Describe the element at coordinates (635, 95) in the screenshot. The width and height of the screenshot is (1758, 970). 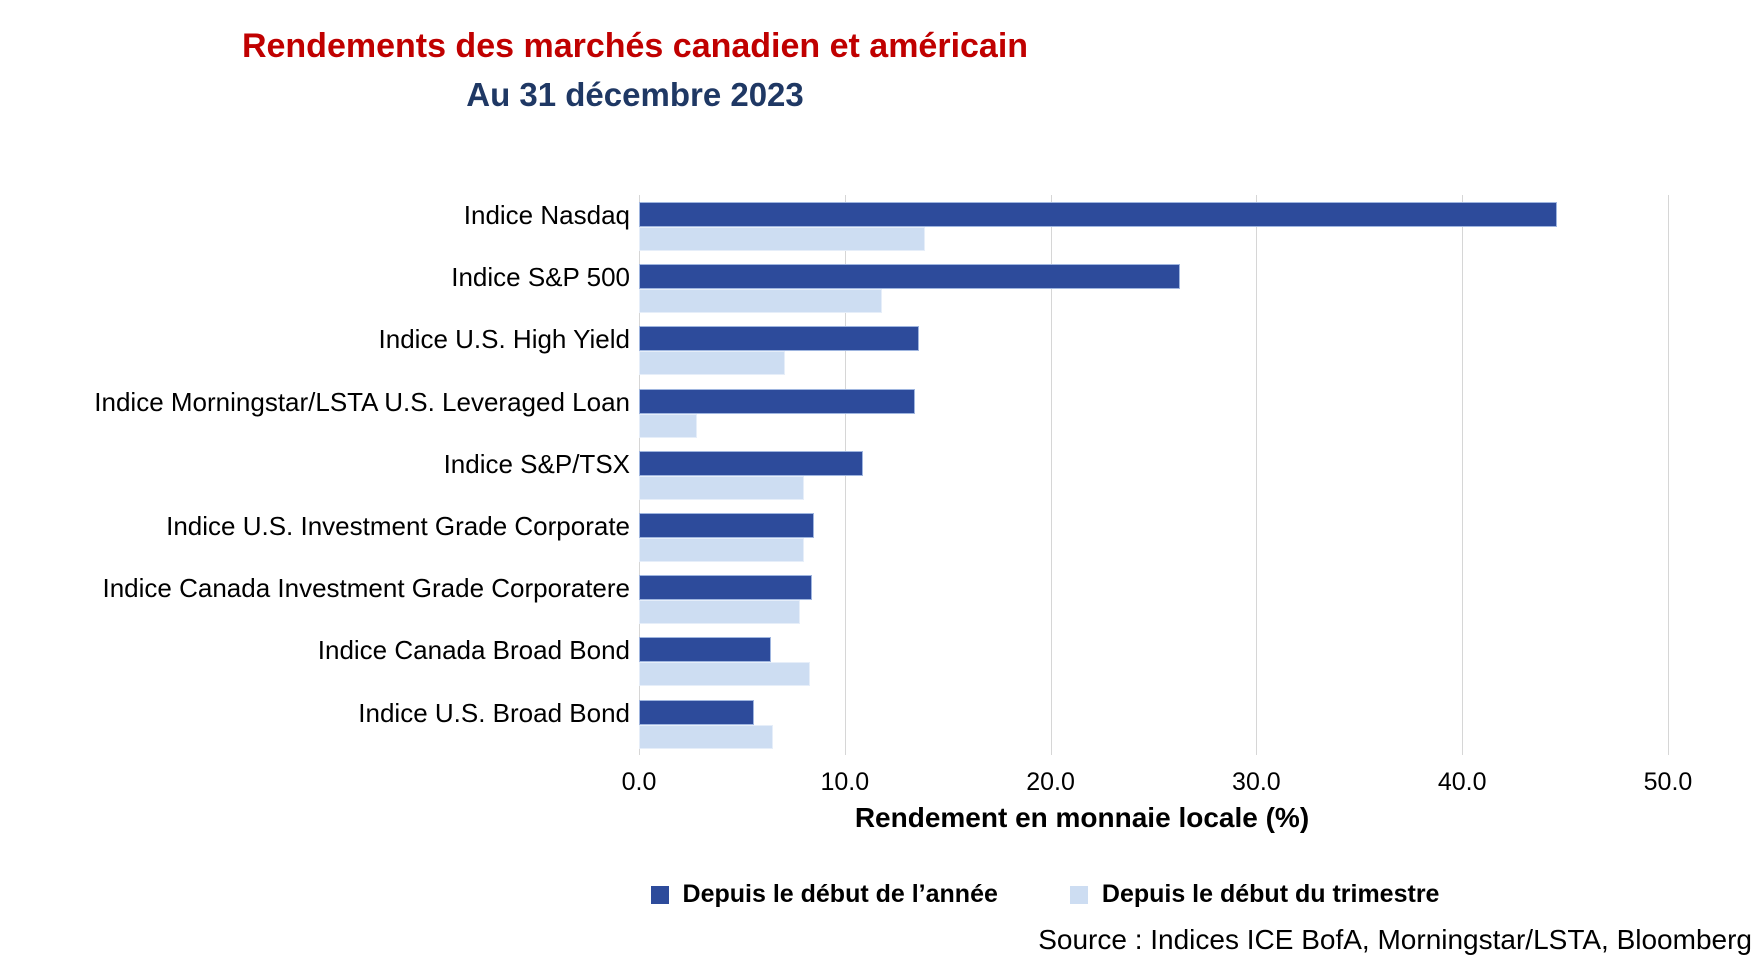
I see `page-subtitle: Au 31 décembre 2023` at that location.